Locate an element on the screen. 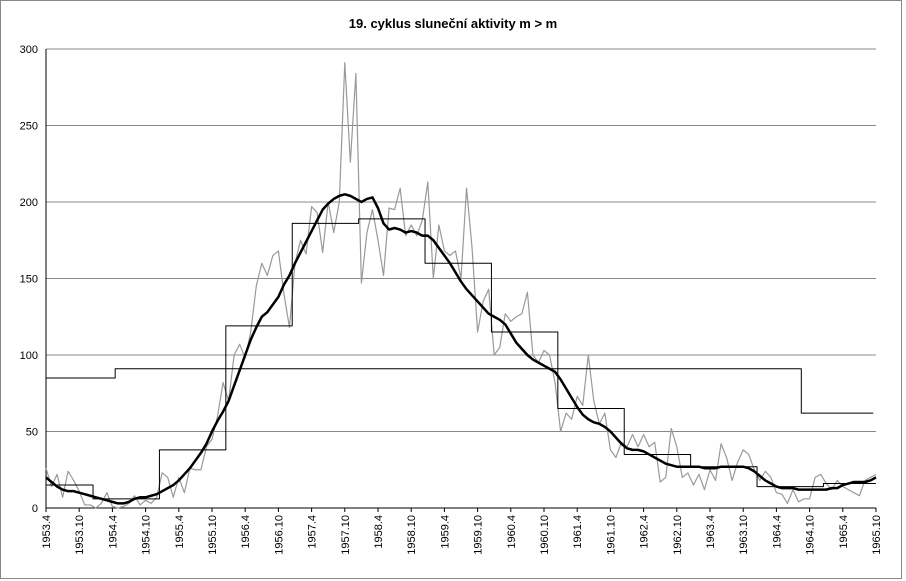 The image size is (906, 581). x-tick-label: 1953.10 is located at coordinates (80, 535).